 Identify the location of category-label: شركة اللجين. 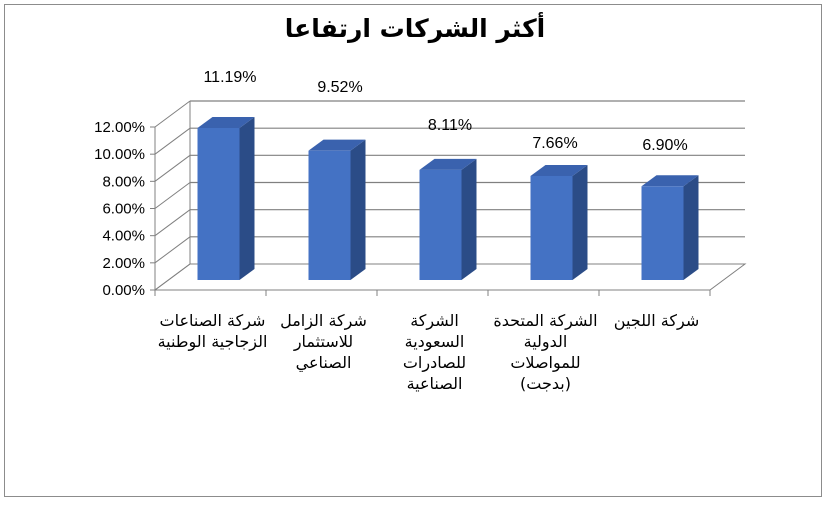
(656, 320).